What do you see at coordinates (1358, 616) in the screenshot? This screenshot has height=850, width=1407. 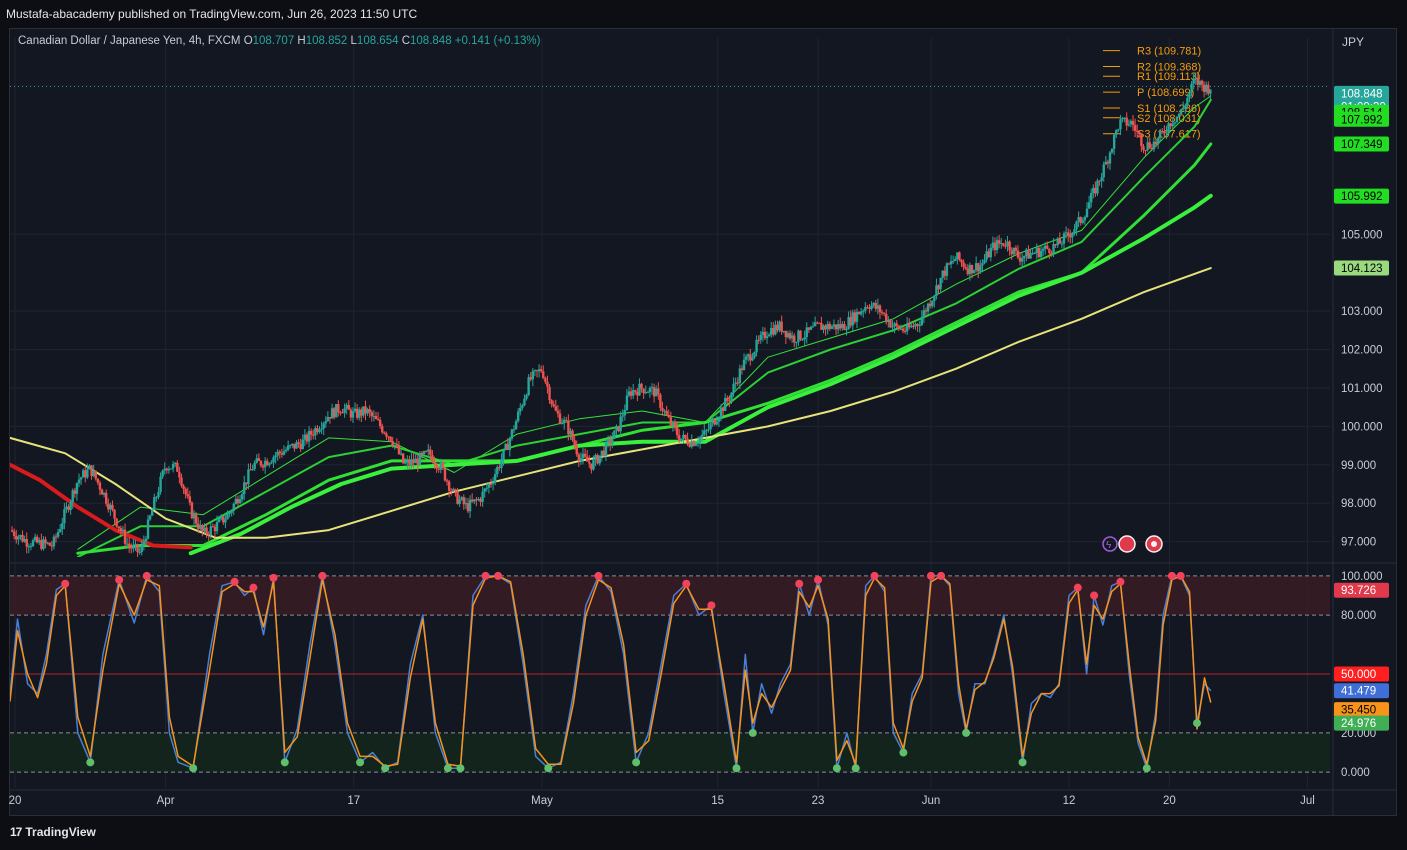 I see `stoch-tick-label: 80.000` at bounding box center [1358, 616].